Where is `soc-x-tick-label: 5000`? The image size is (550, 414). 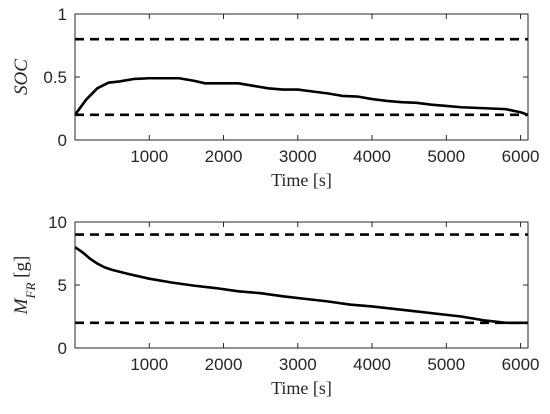 soc-x-tick-label: 5000 is located at coordinates (446, 156).